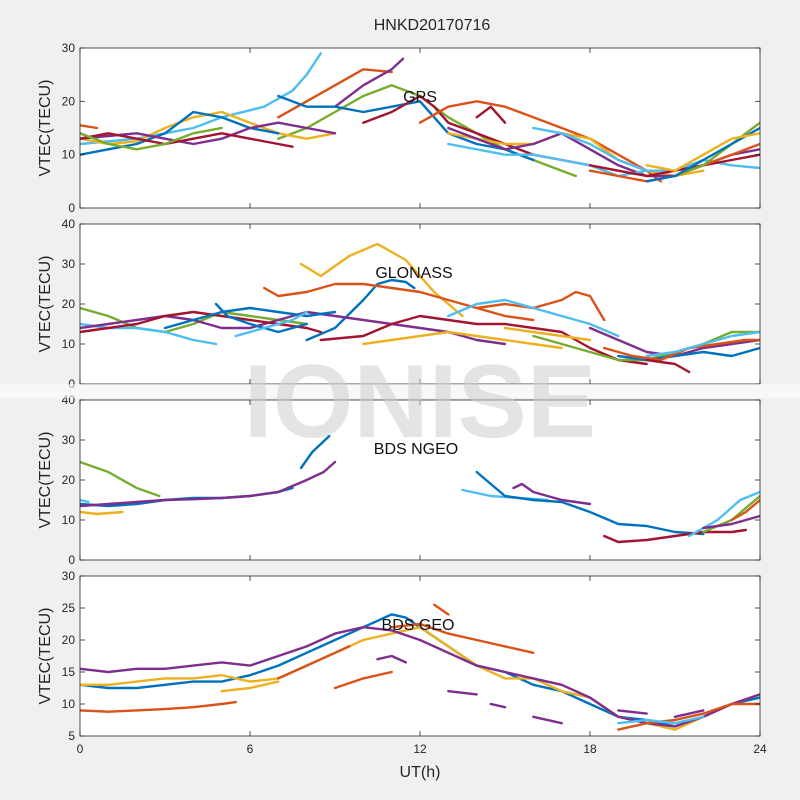 The image size is (800, 800). Describe the element at coordinates (416, 449) in the screenshot. I see `panel-label: BDS NGEO` at that location.